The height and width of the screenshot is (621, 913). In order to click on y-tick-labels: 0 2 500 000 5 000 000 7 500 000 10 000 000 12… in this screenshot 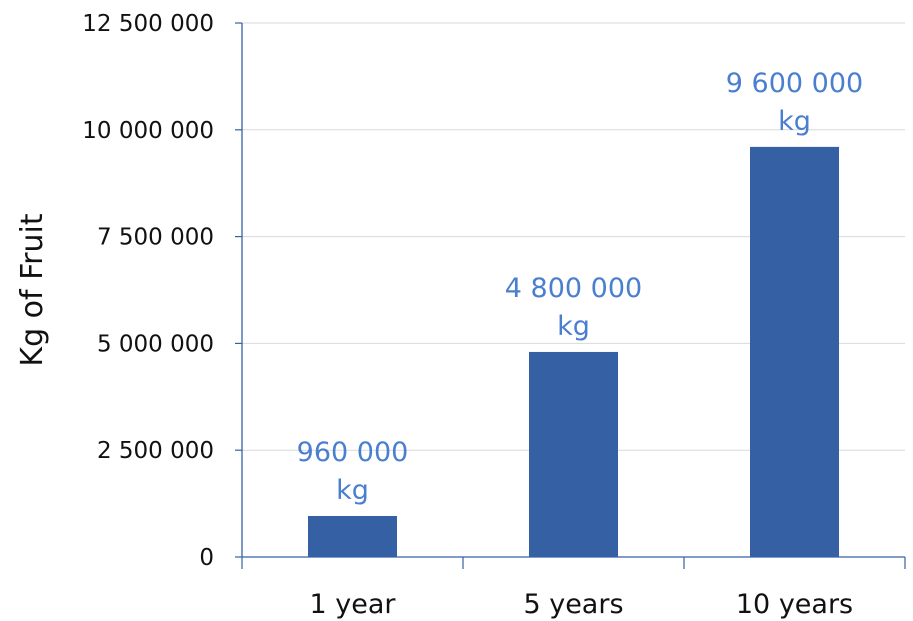, I will do `click(148, 291)`.